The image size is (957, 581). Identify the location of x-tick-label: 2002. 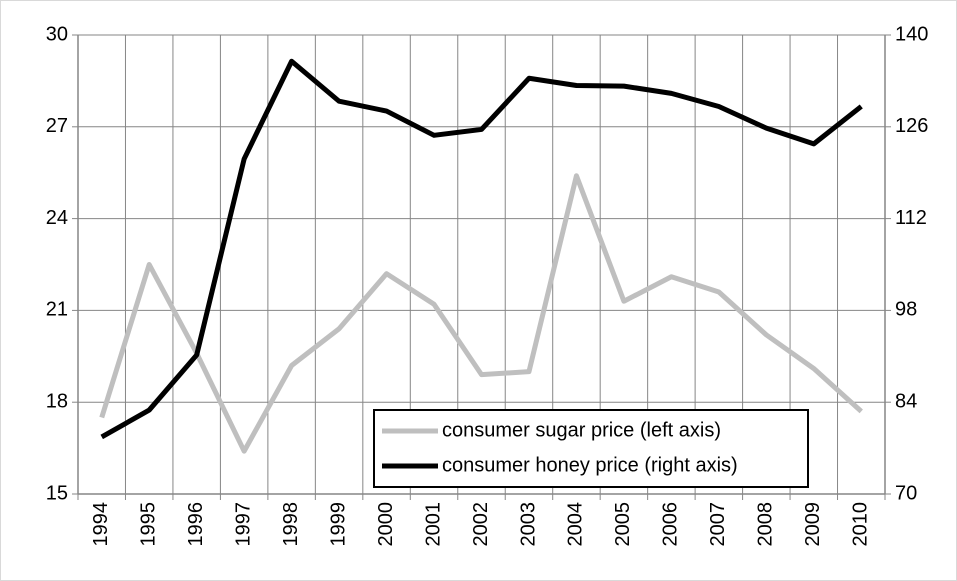
(481, 524).